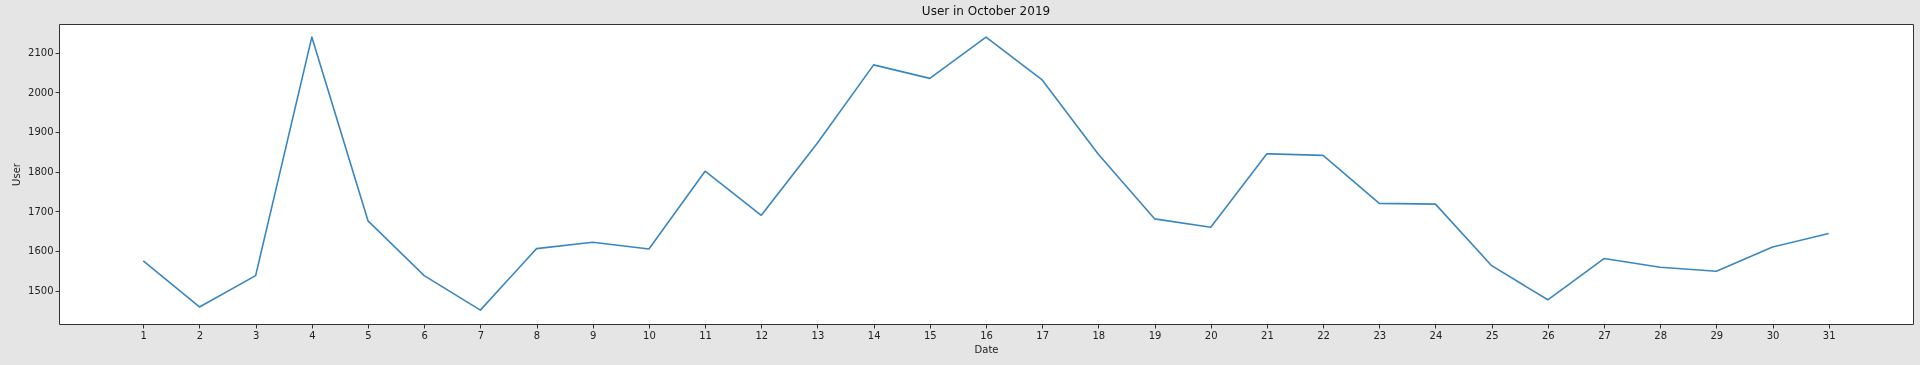 This screenshot has height=365, width=1920. What do you see at coordinates (593, 335) in the screenshot?
I see `x-tick-label: 9` at bounding box center [593, 335].